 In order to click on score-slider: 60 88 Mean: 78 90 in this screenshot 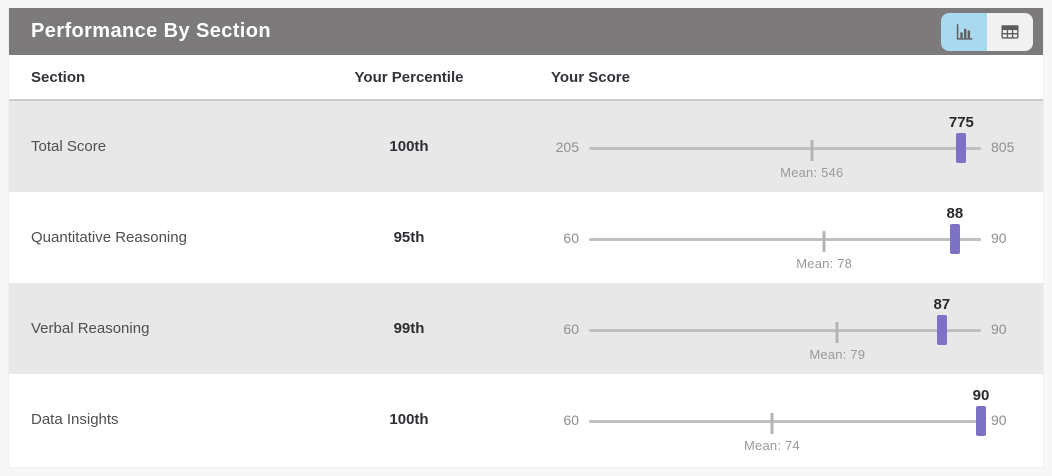, I will do `click(776, 237)`.